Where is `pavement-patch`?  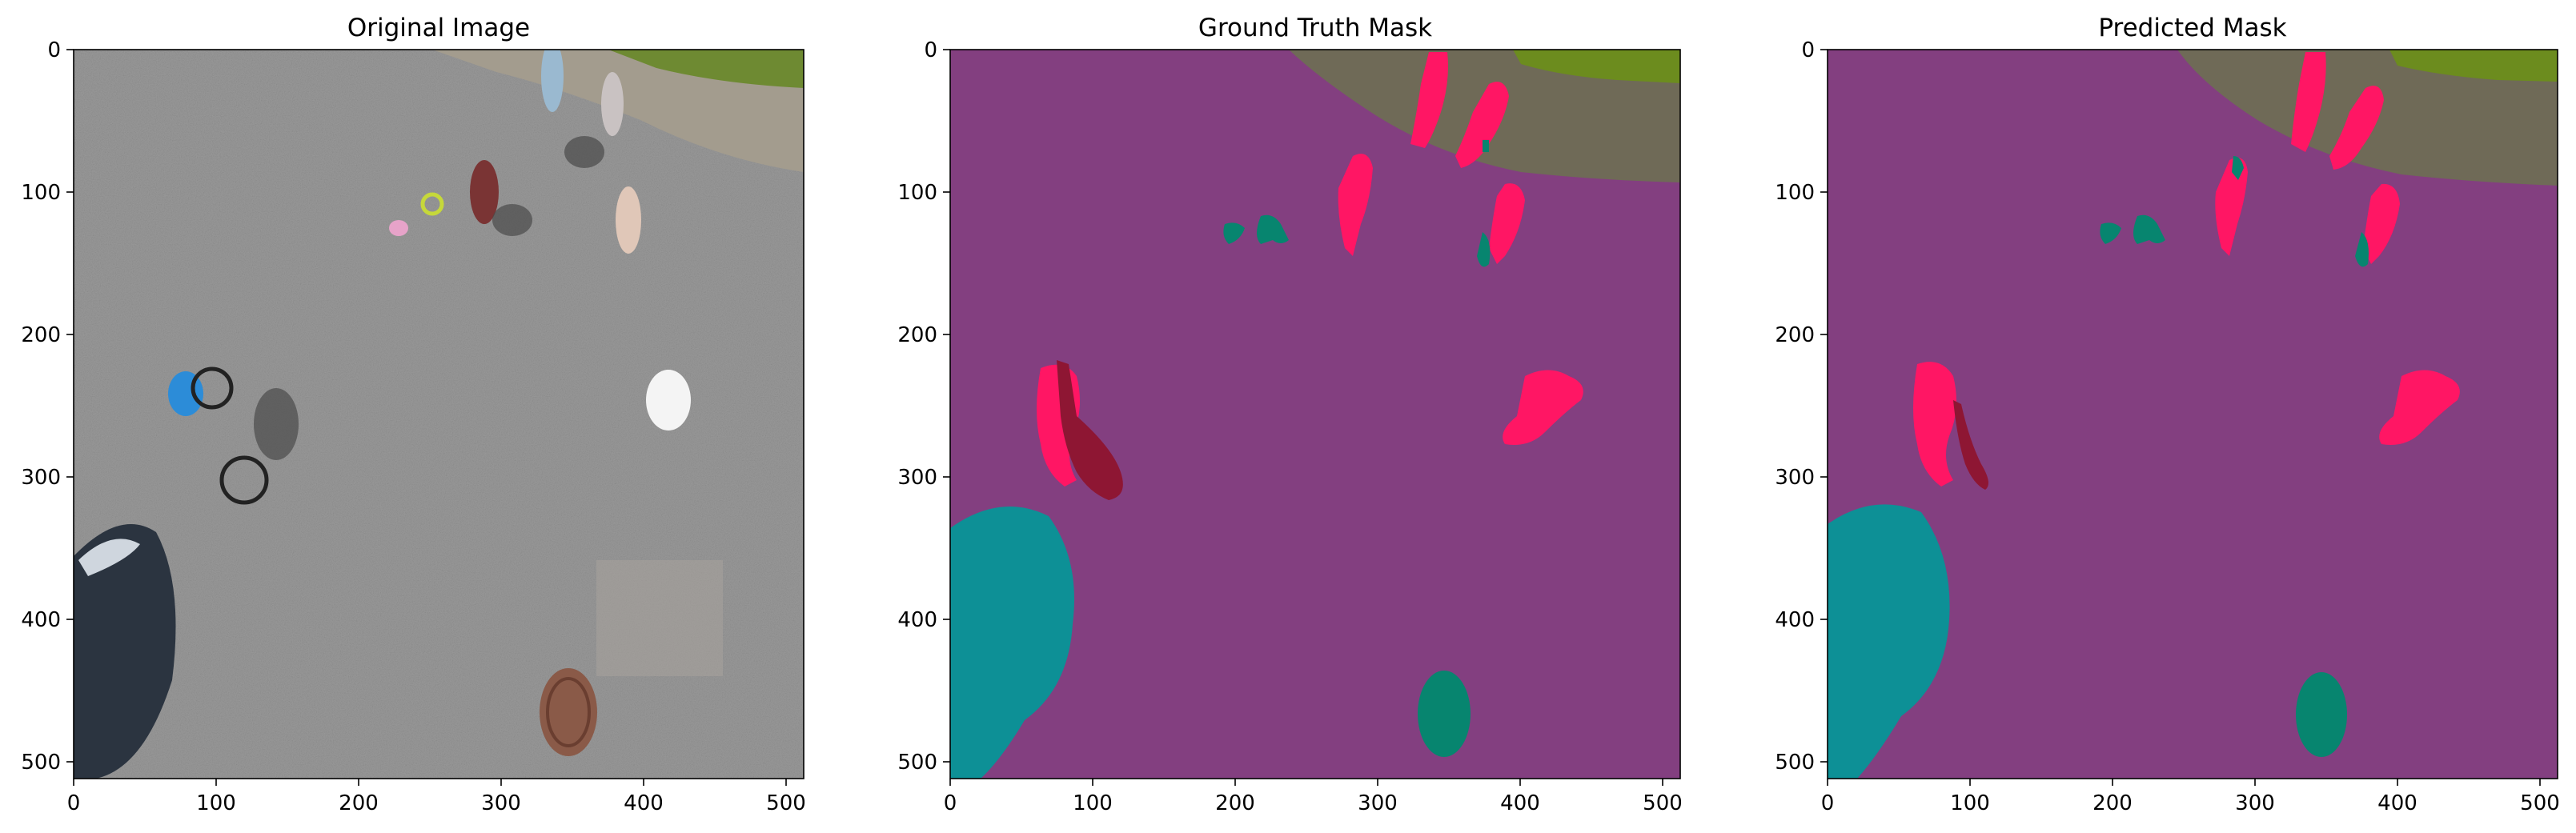
pavement-patch is located at coordinates (660, 618).